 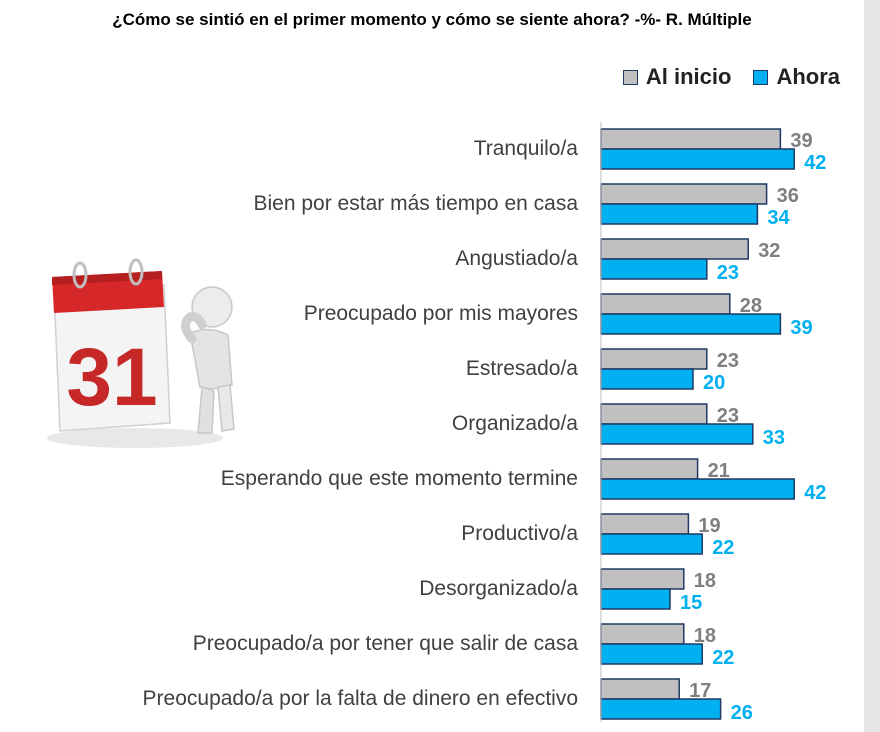 I want to click on category-label: Preocupado/a por tener que salir de casa, so click(x=386, y=643).